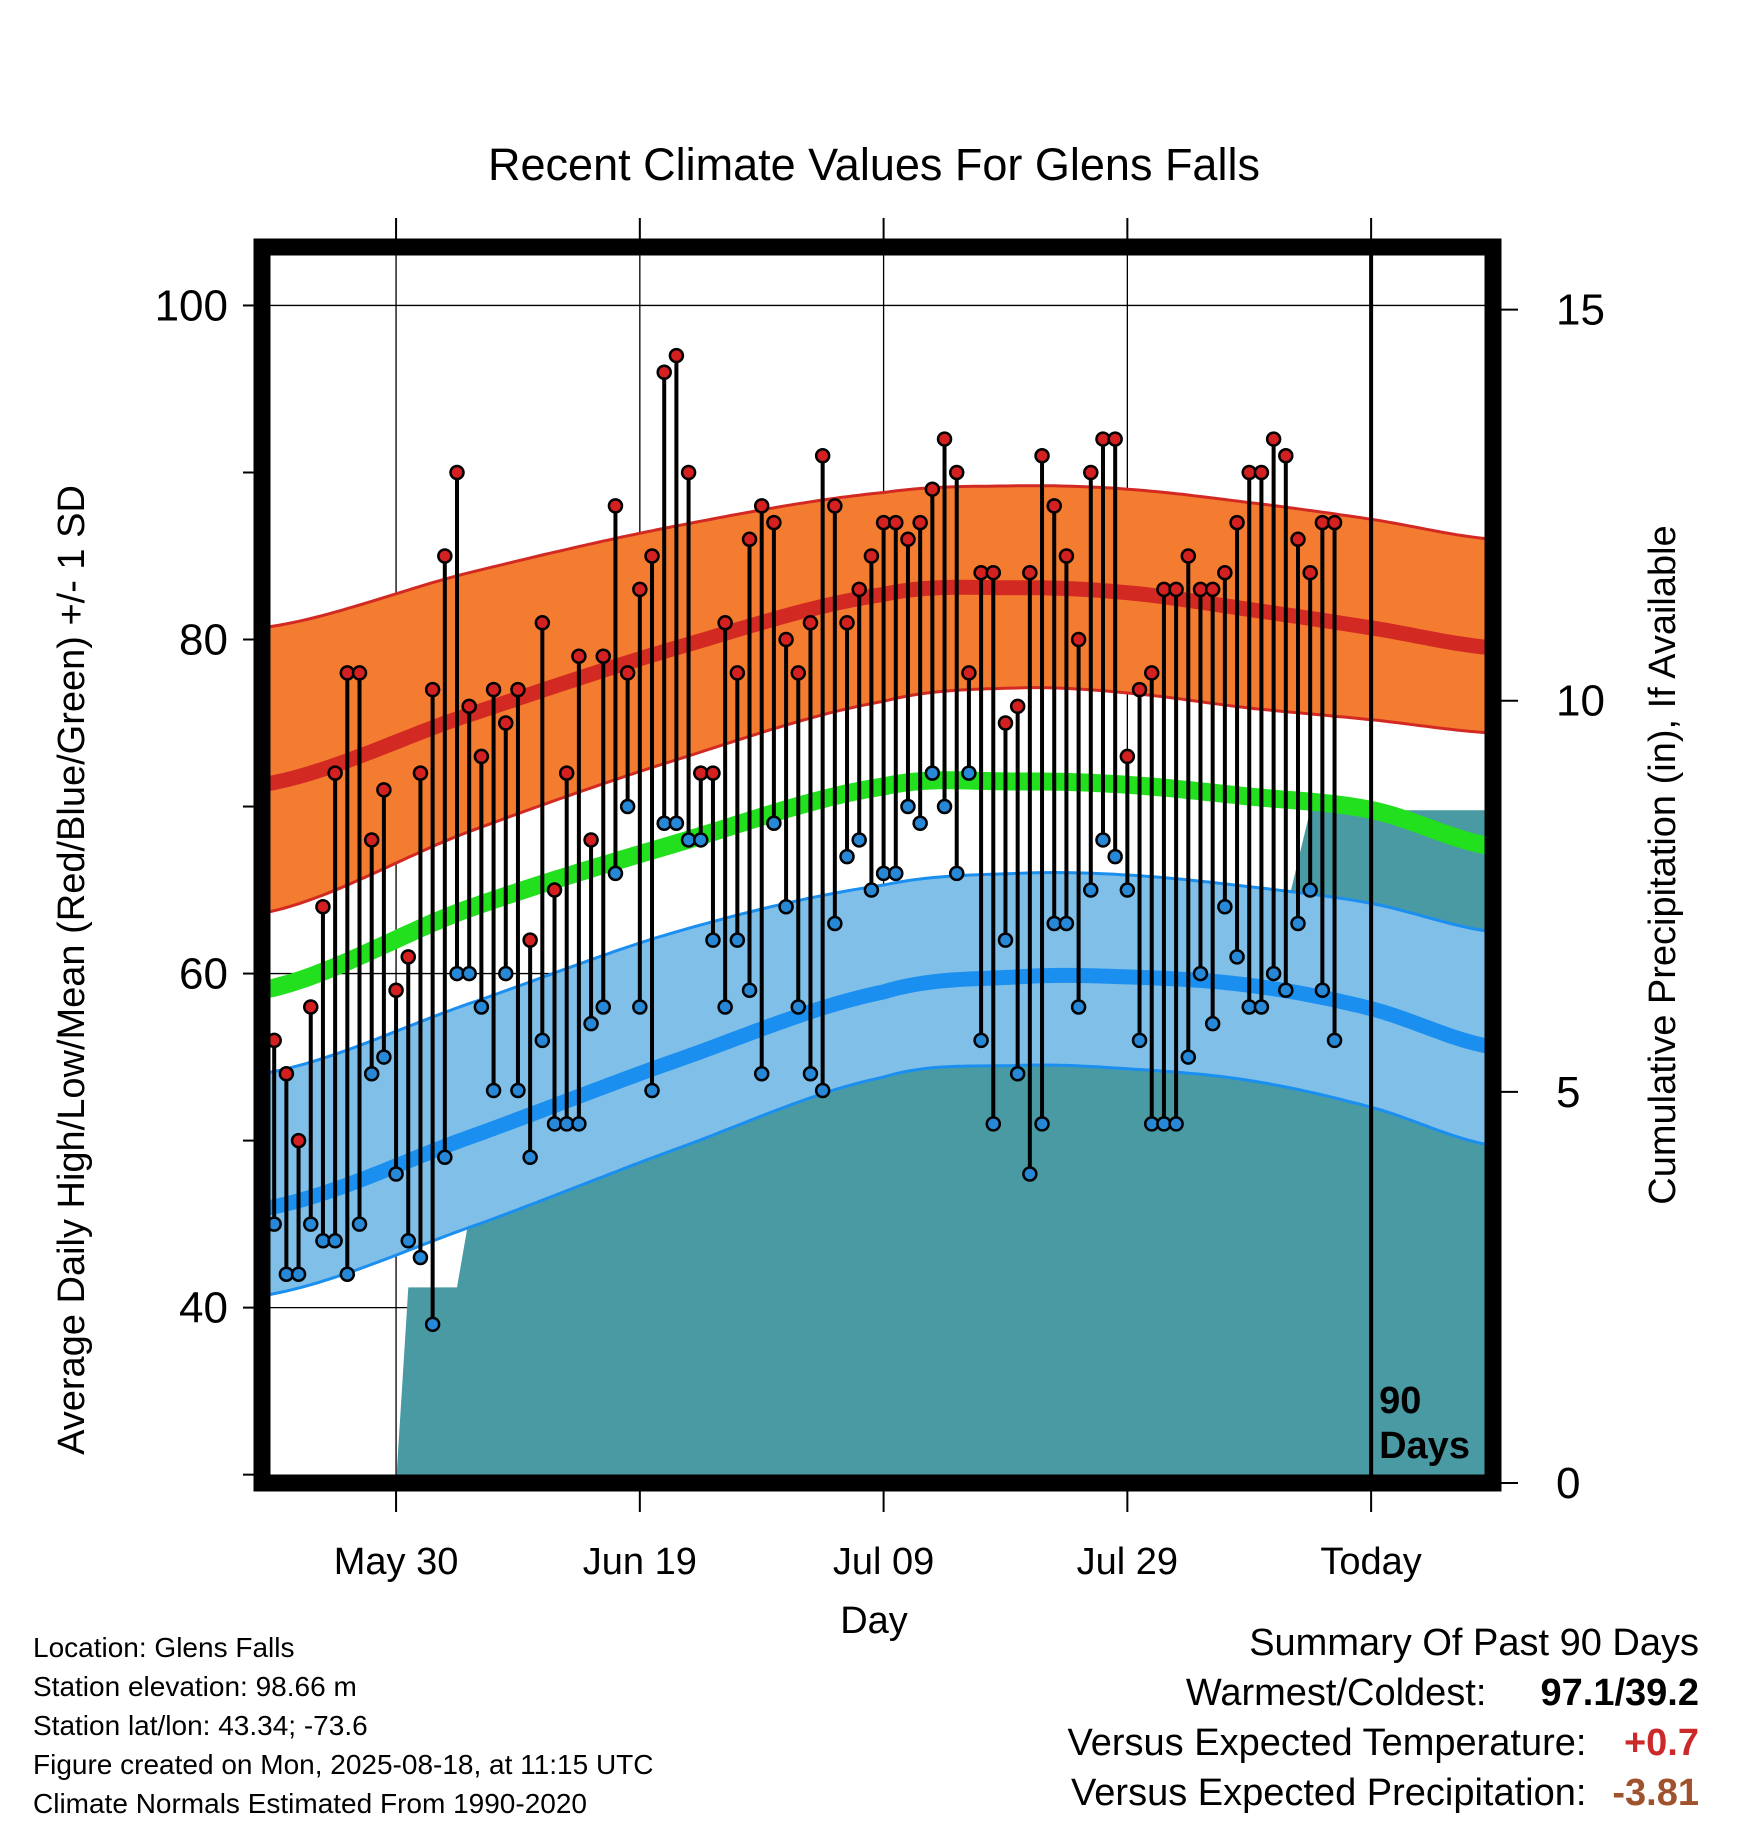 The image size is (1748, 1828). What do you see at coordinates (191, 305) in the screenshot?
I see `y-tick-label-100: 100` at bounding box center [191, 305].